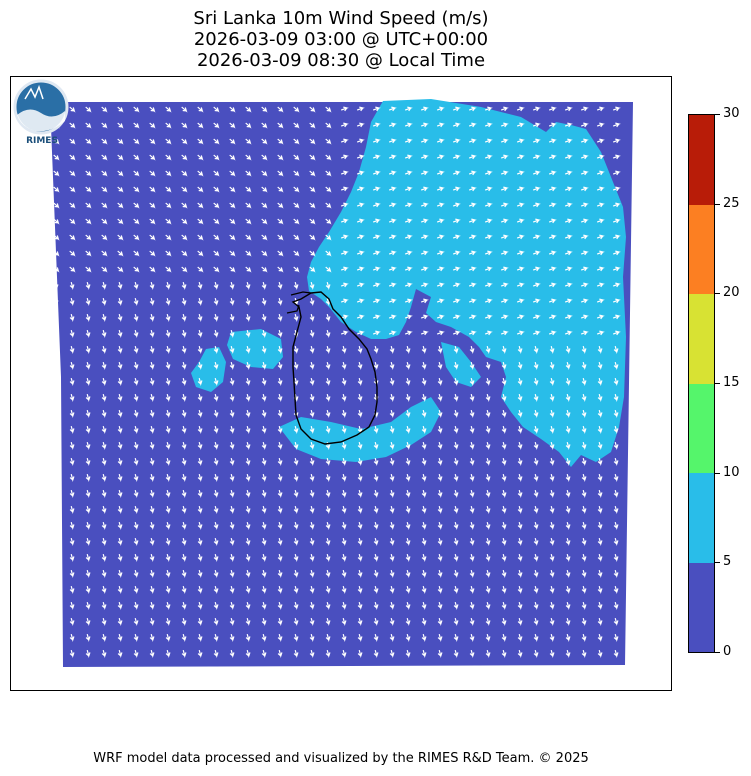 This screenshot has width=751, height=776. I want to click on logo-text: RIMES, so click(42, 141).